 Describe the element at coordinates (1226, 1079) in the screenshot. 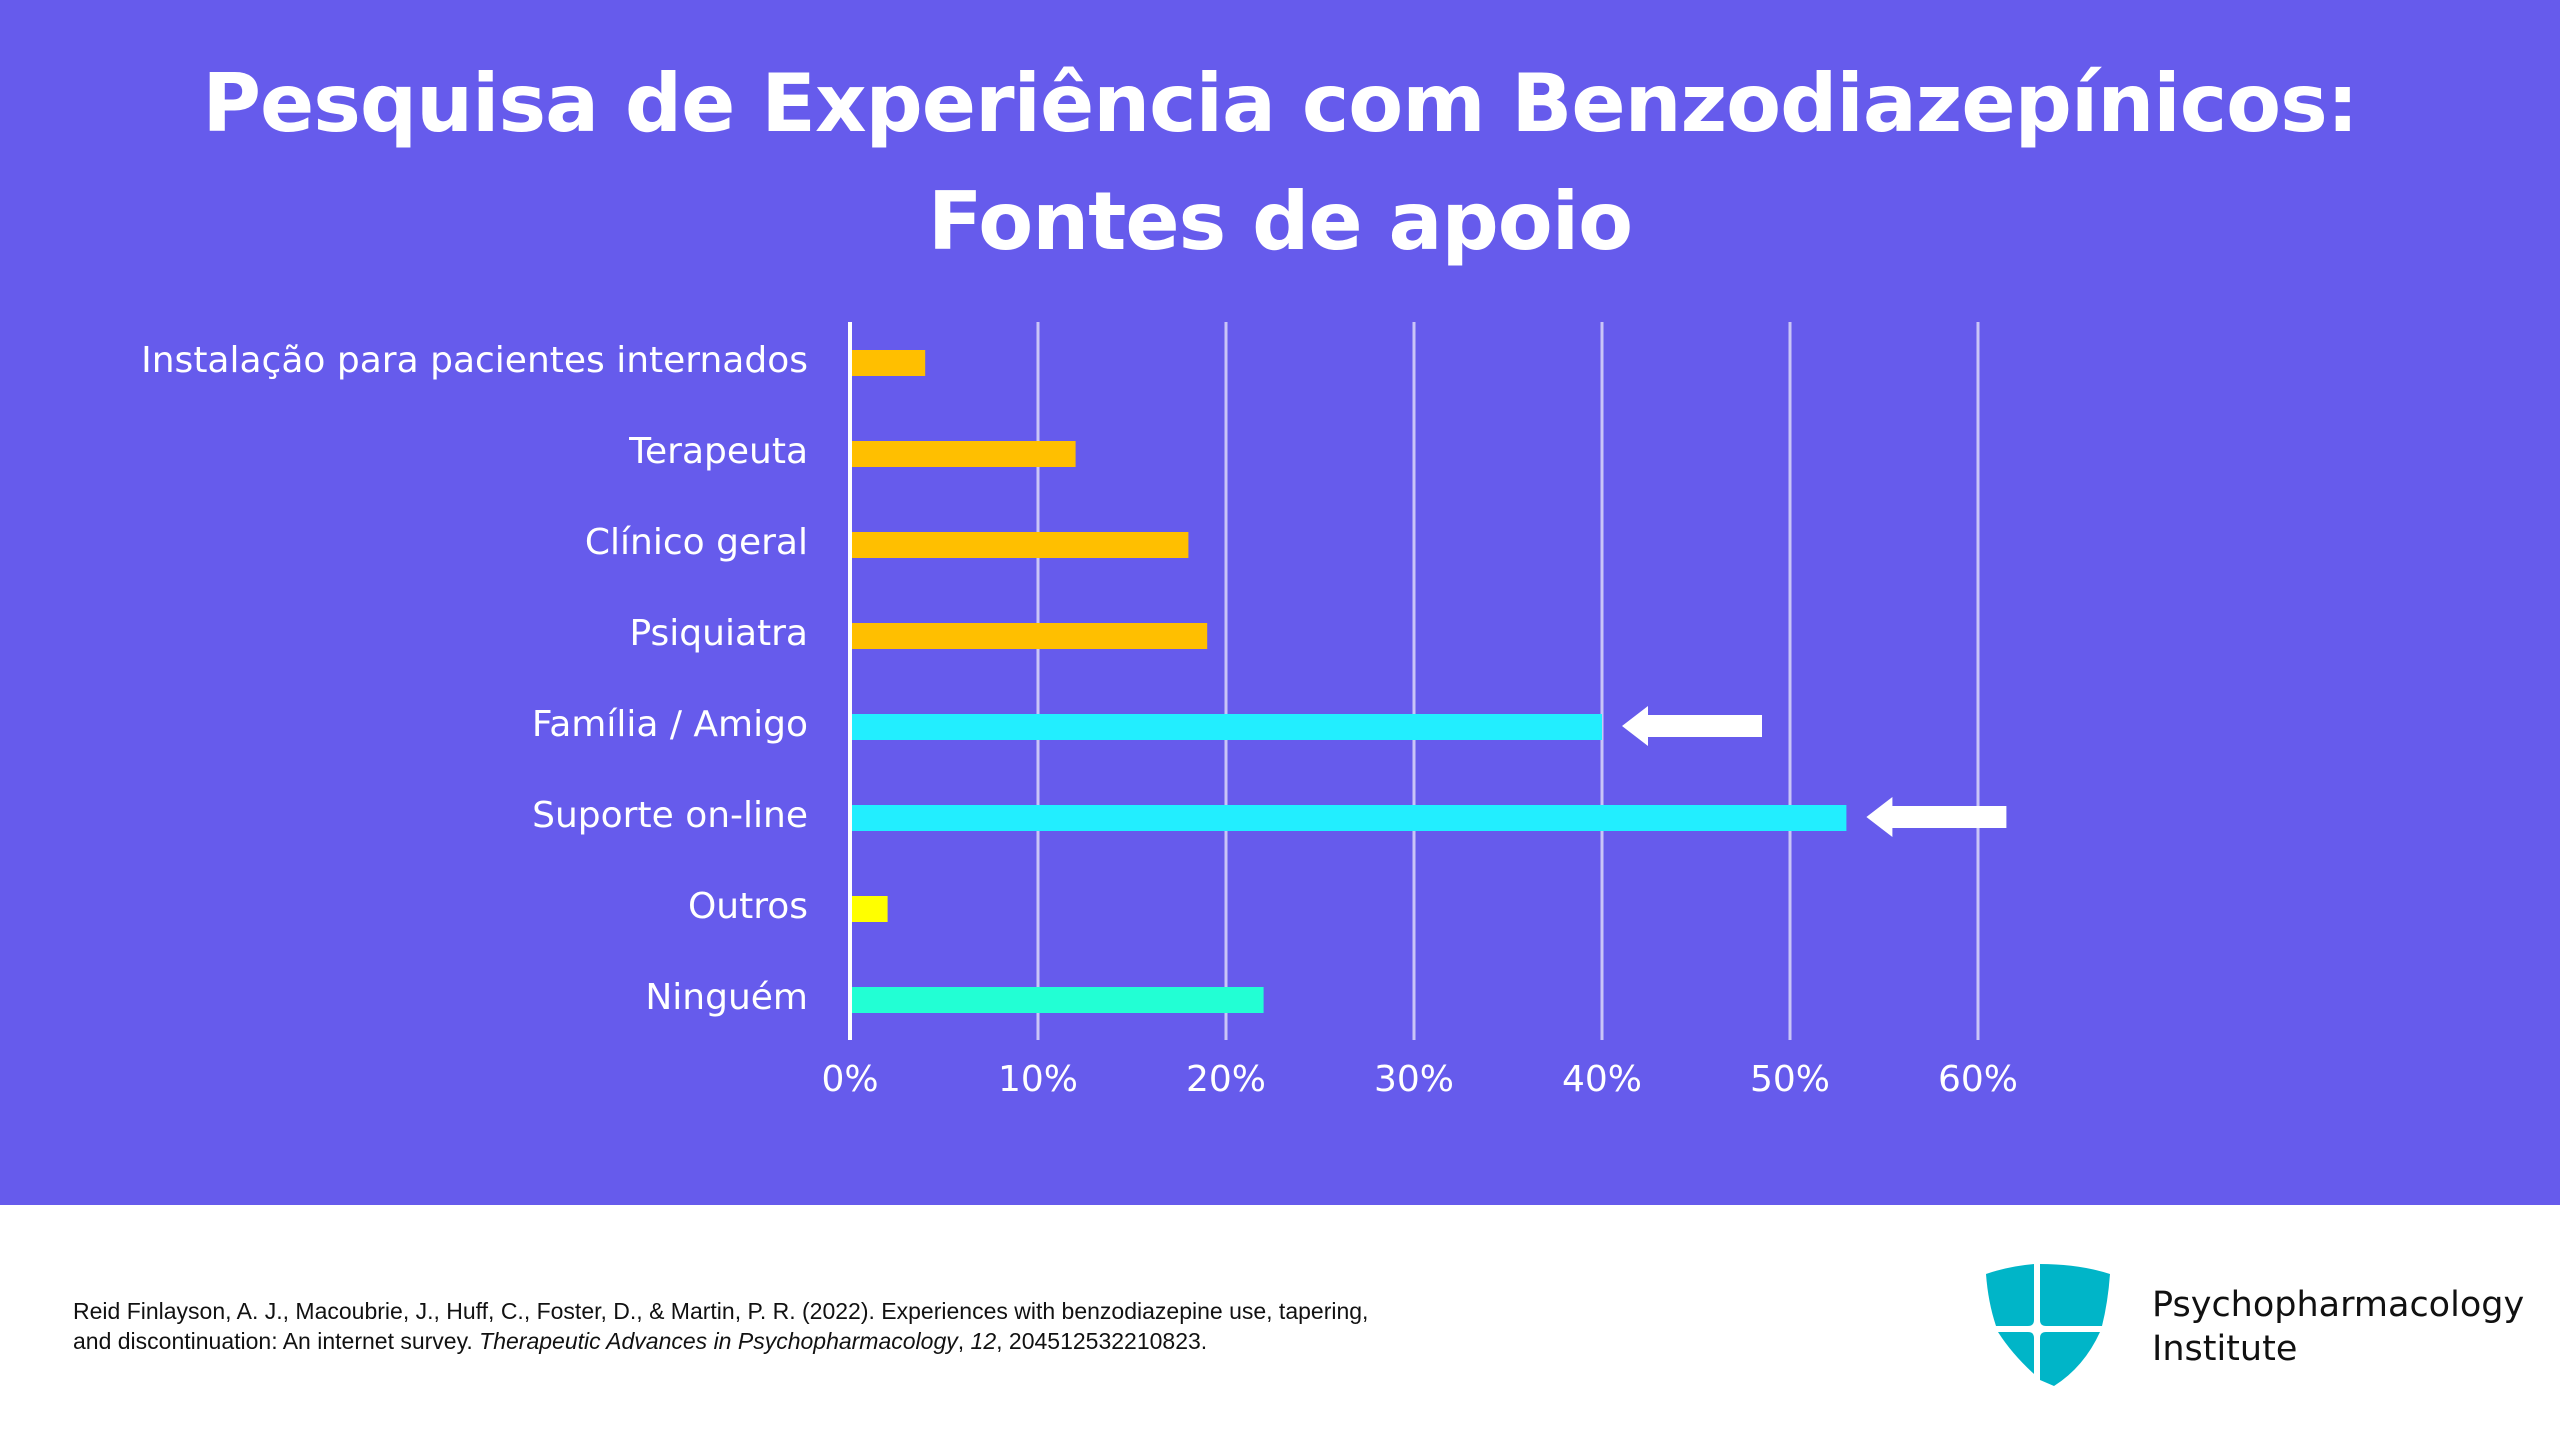

I see `x-tick-label: 20%` at that location.